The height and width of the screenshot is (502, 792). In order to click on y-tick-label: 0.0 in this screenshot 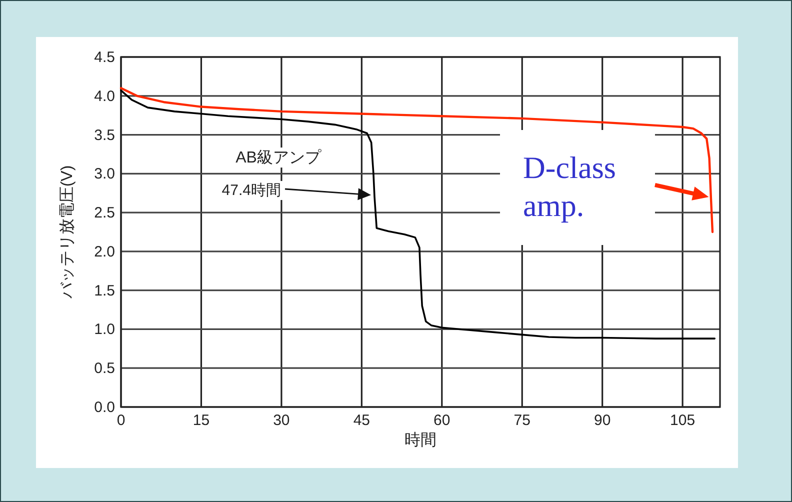, I will do `click(104, 407)`.